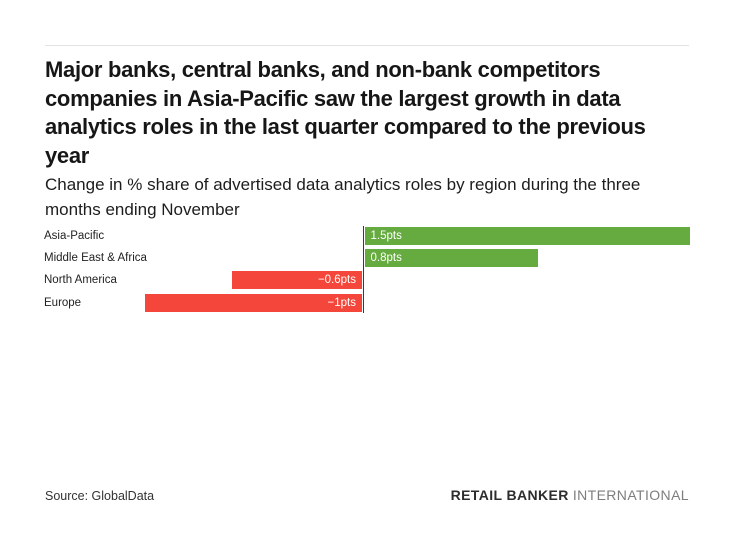 The image size is (735, 551). What do you see at coordinates (570, 495) in the screenshot?
I see `brand-logo: RETAIL BANKER INTERNATIONAL` at bounding box center [570, 495].